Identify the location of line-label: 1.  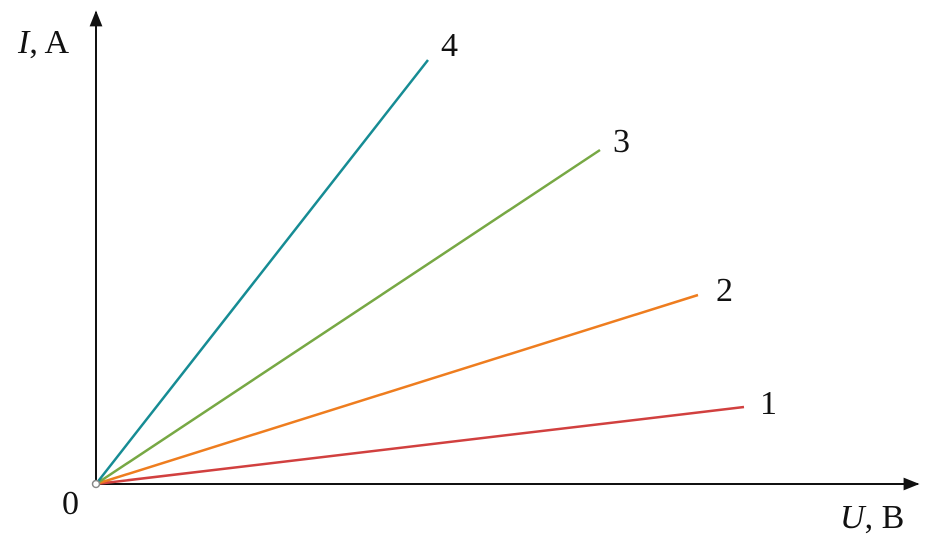
(768, 403).